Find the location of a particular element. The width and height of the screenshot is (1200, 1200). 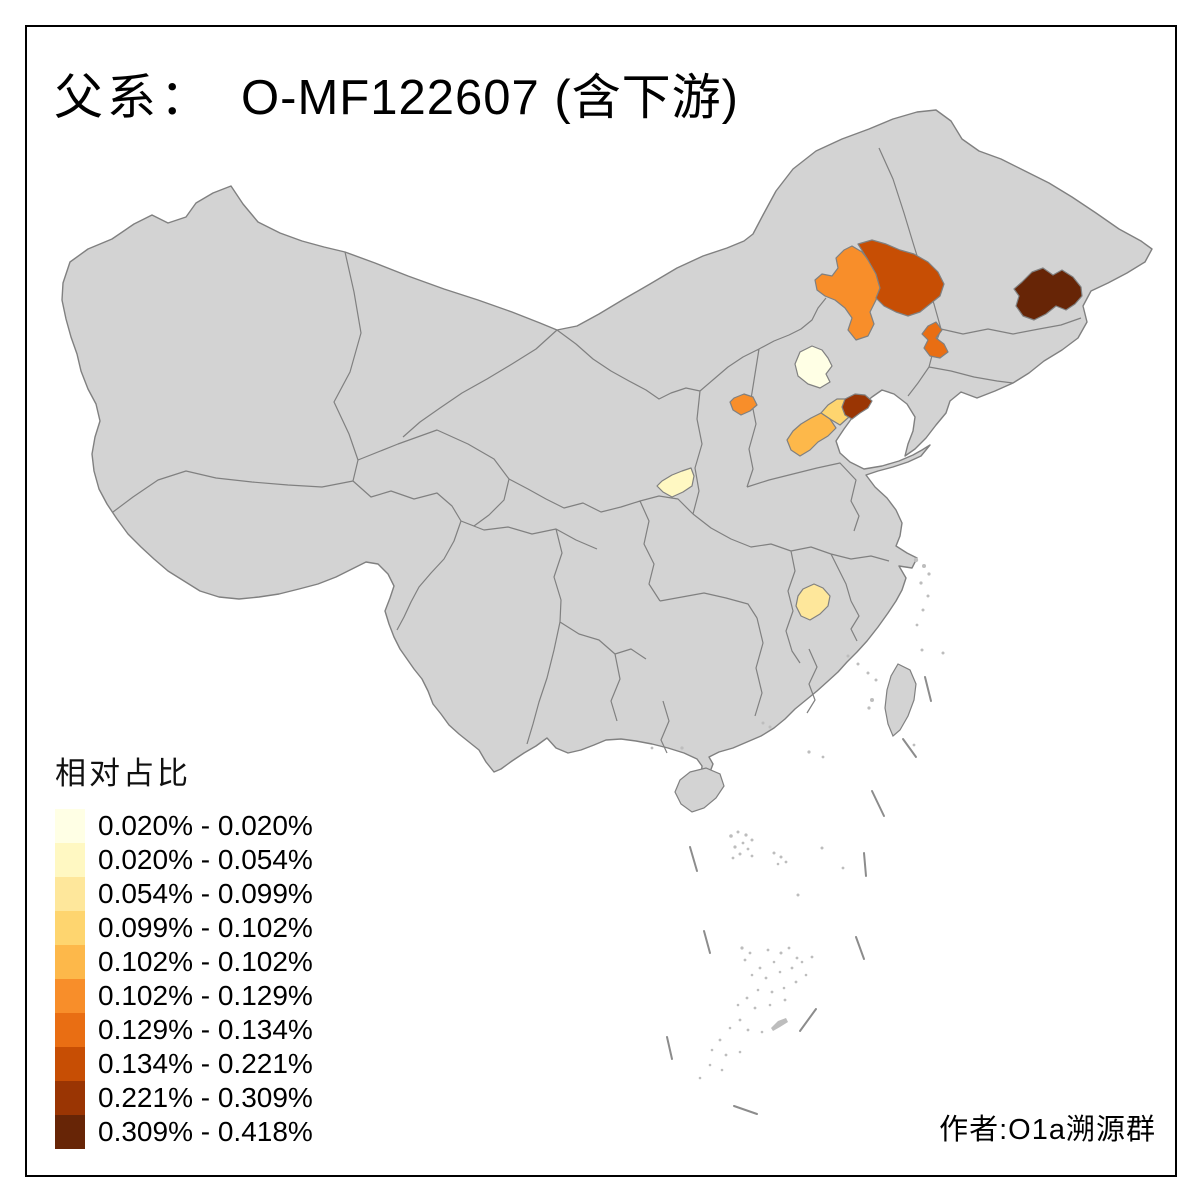

legend-entry: 0.020% - 0.054% is located at coordinates (184, 860).